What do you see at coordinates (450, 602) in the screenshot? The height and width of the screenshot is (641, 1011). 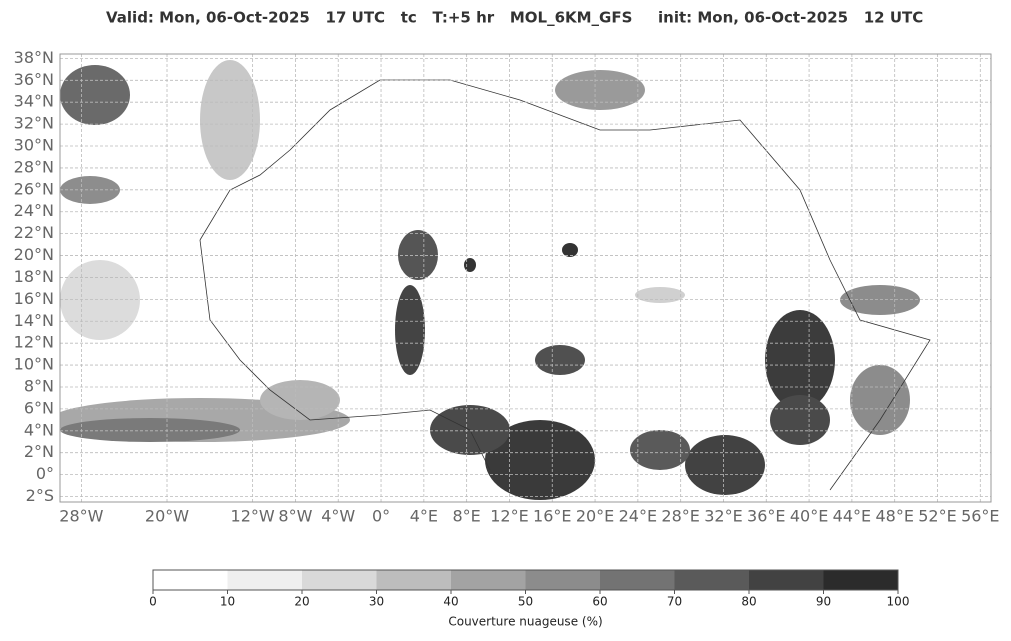 I see `colorbar-tick-label: 40` at bounding box center [450, 602].